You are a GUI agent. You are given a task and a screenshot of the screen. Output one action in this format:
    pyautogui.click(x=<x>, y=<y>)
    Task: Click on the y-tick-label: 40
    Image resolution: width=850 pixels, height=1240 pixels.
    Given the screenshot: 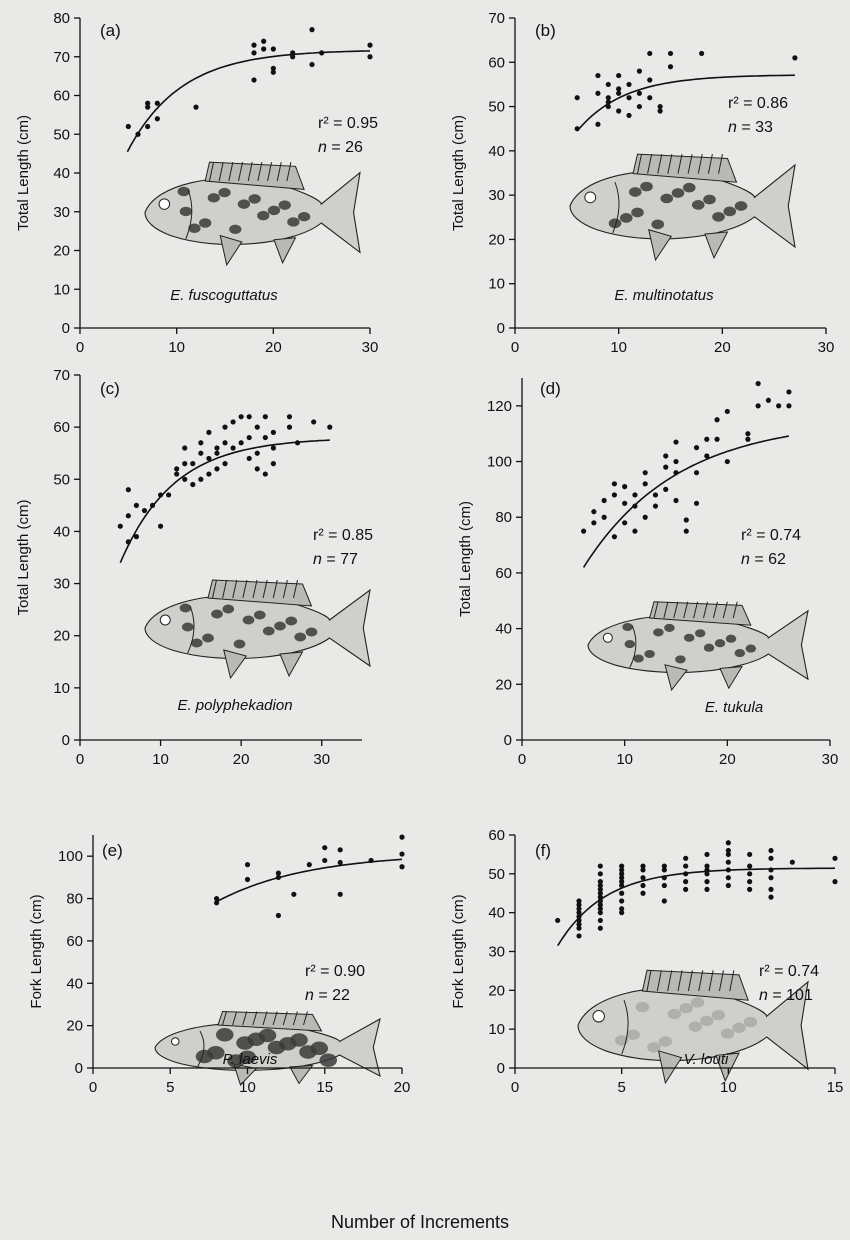 What is the action you would take?
    pyautogui.click(x=496, y=913)
    